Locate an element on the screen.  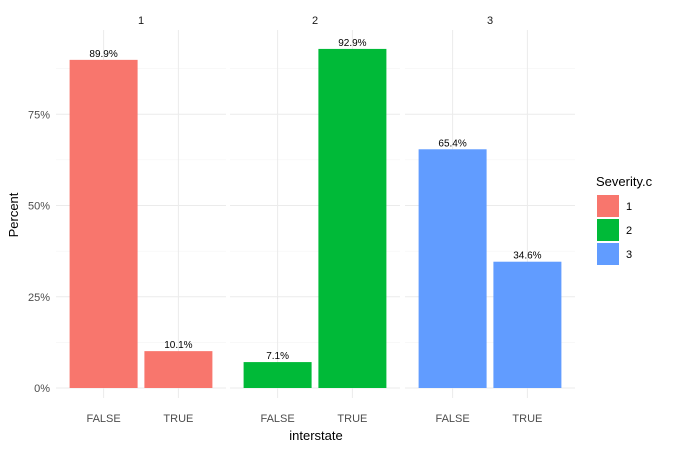
y-tick-label: 25% is located at coordinates (39, 298).